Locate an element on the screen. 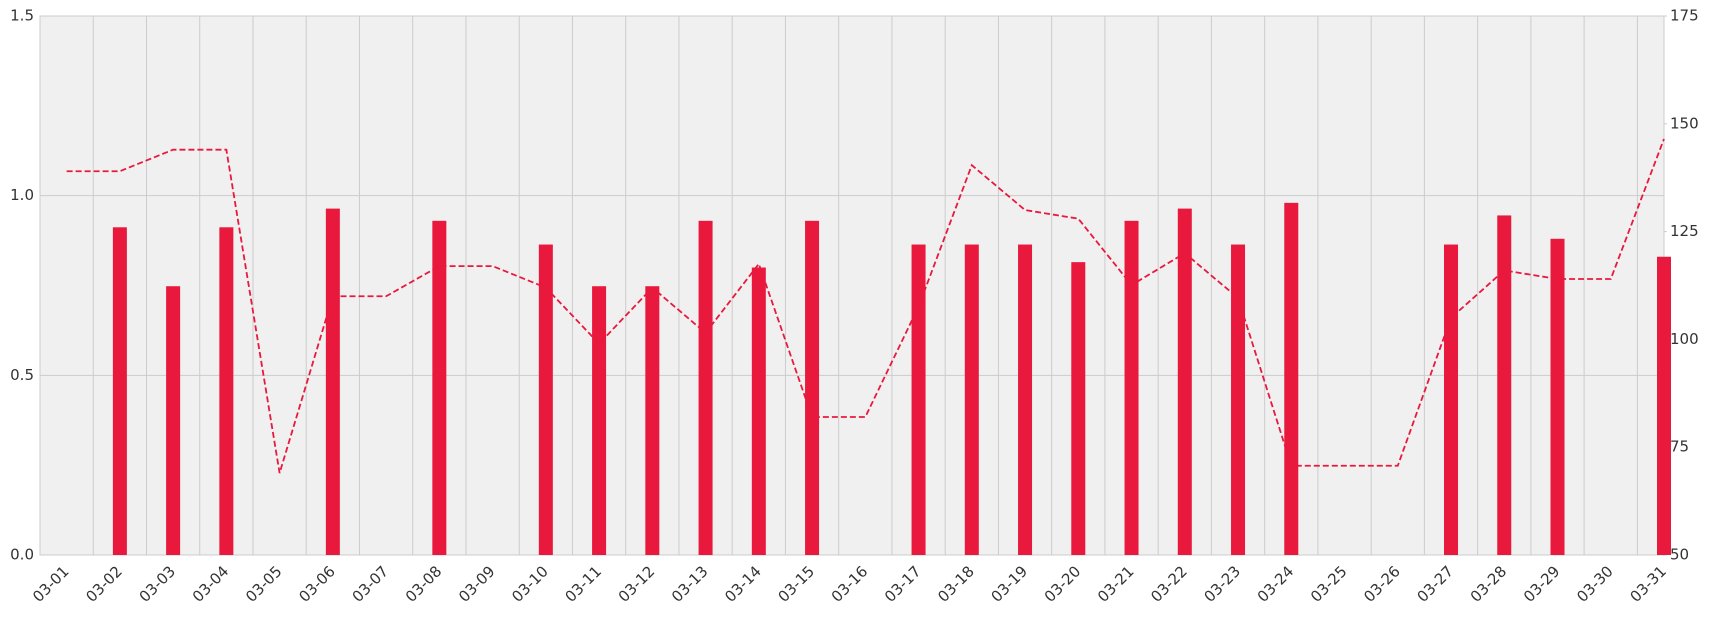 This screenshot has height=620, width=1710. y-tick-label: 0.0 is located at coordinates (22, 555).